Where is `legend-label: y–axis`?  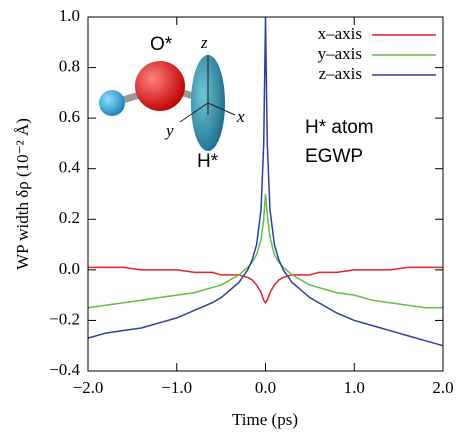
legend-label: y–axis is located at coordinates (340, 53).